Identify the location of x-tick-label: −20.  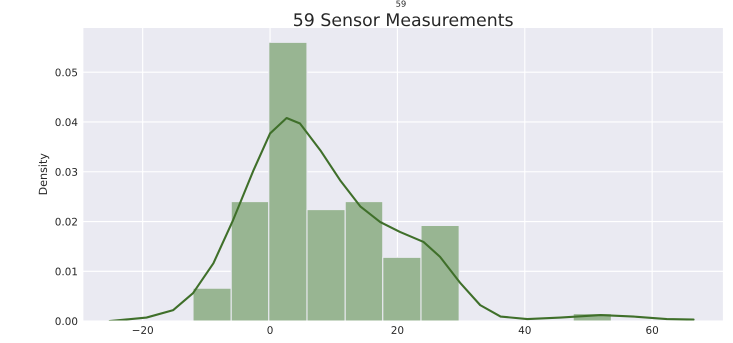
(142, 330).